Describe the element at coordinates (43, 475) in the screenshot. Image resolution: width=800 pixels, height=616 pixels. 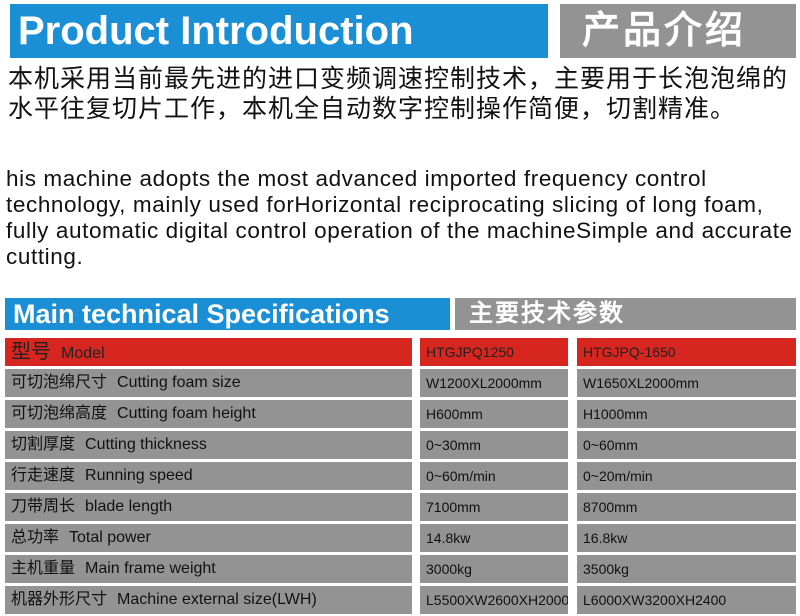
I see `spec-label-zh: 行走速度` at that location.